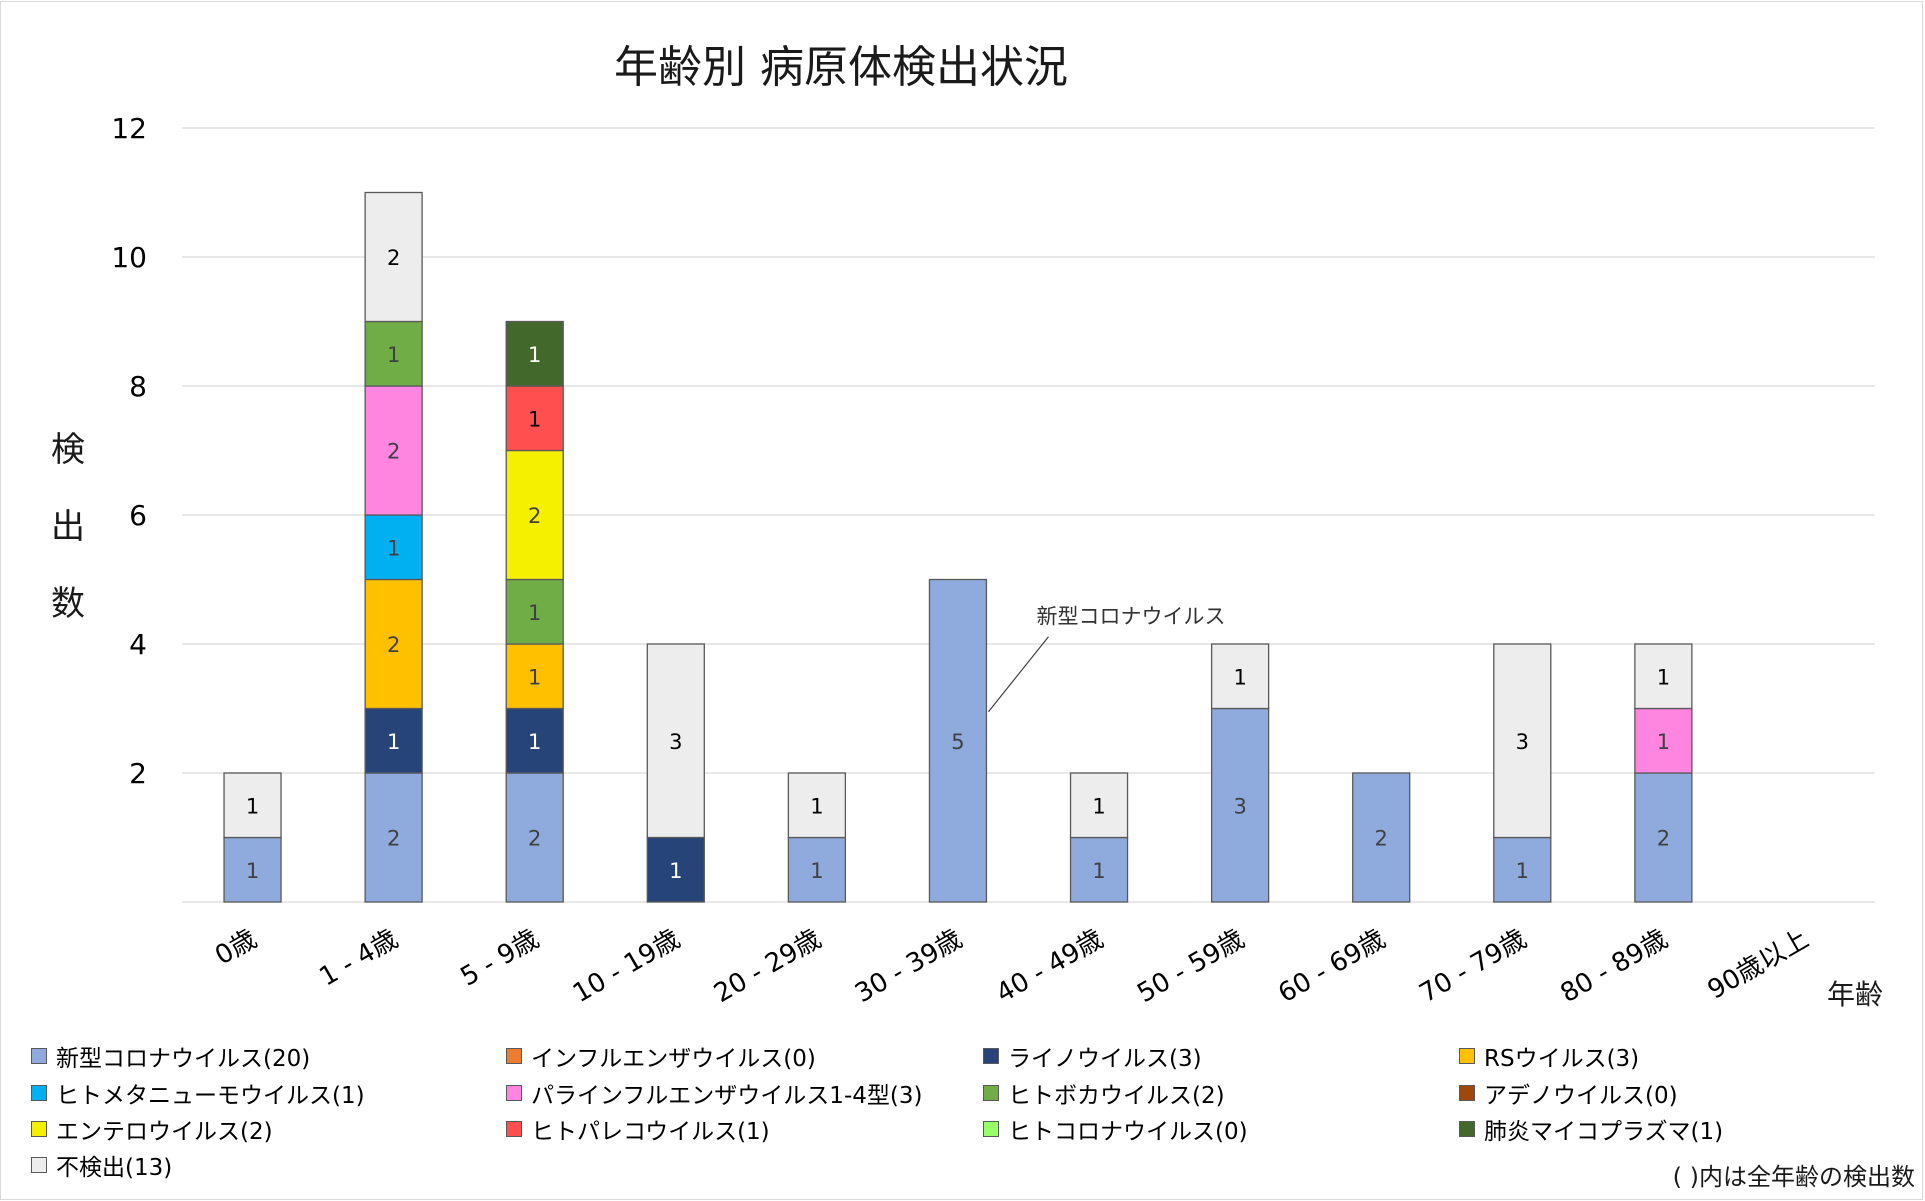 Image resolution: width=1925 pixels, height=1201 pixels. What do you see at coordinates (1549, 1056) in the screenshot?
I see `legend-item: RSウイルス(3)` at bounding box center [1549, 1056].